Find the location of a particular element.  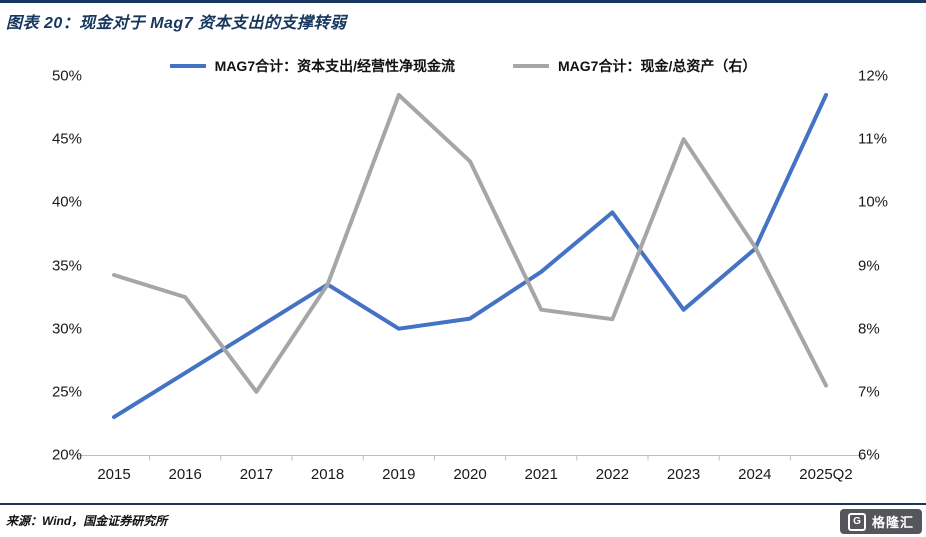

x-axis-label: 2019 is located at coordinates (399, 474).